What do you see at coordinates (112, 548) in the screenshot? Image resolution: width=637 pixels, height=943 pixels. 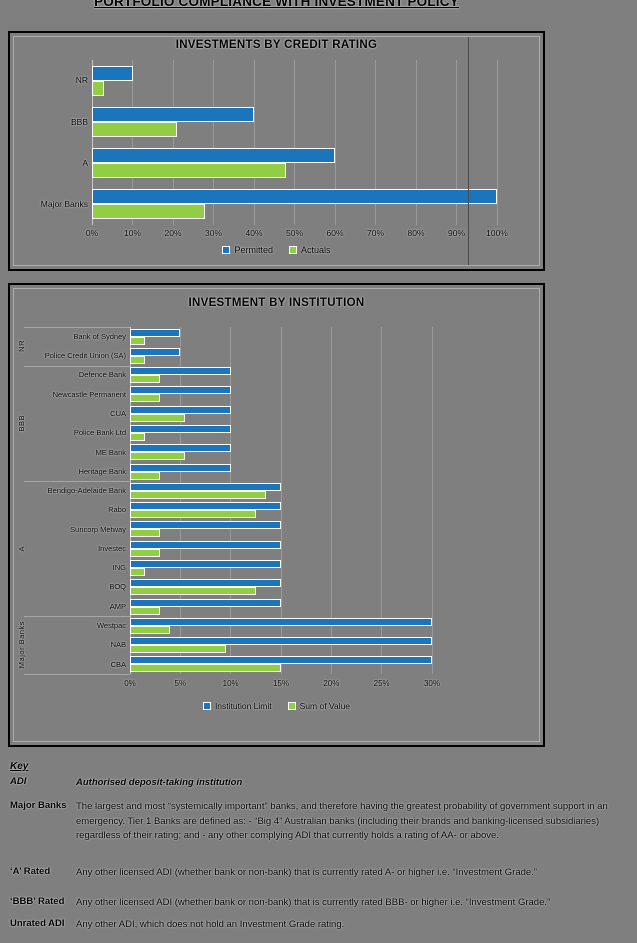 I see `category-label: Investec` at bounding box center [112, 548].